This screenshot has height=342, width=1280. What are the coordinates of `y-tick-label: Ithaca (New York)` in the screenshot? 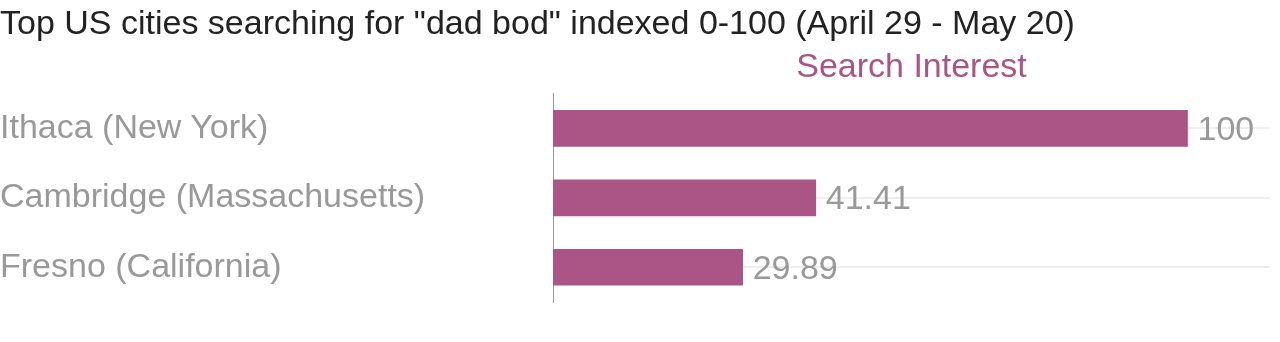 It's located at (134, 125).